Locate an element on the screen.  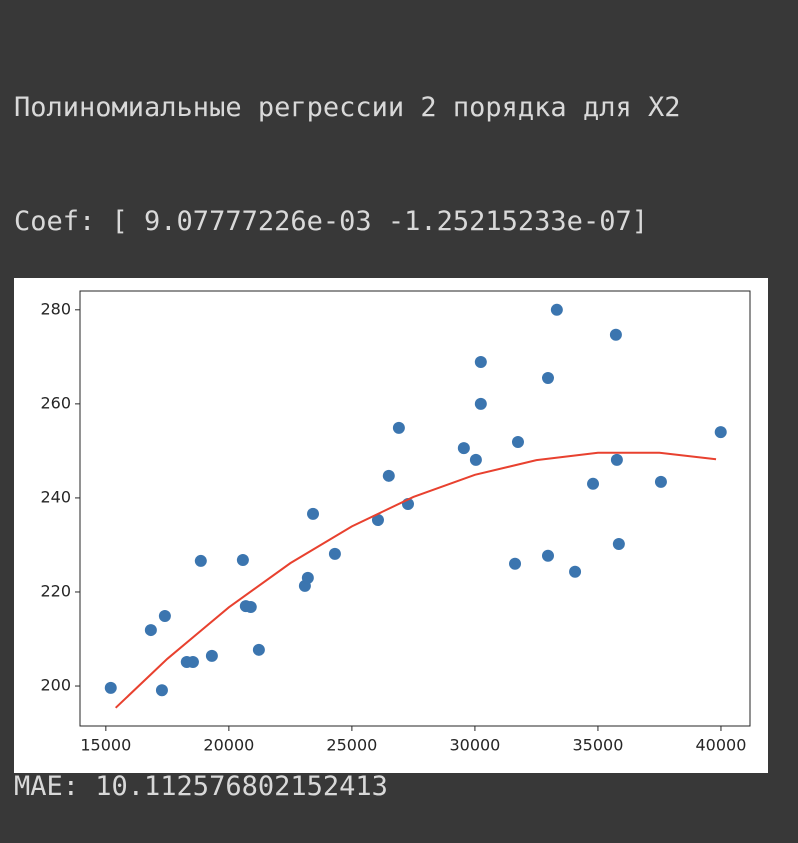
x-tick-label: 35000 is located at coordinates (597, 745).